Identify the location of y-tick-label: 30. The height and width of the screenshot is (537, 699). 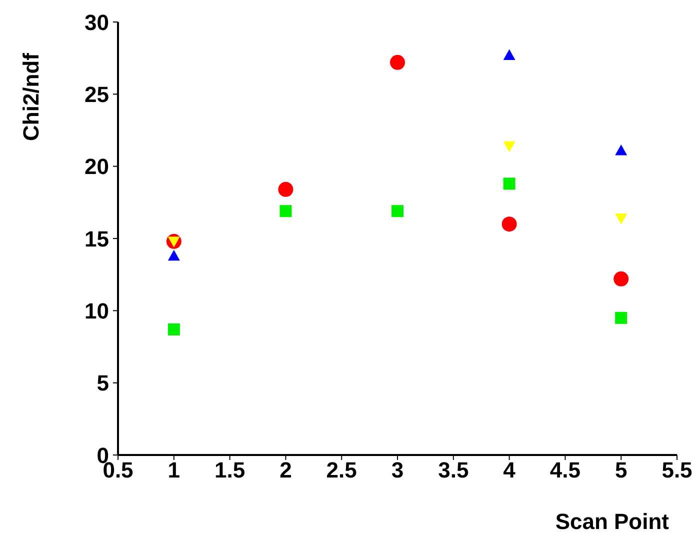
(96, 22).